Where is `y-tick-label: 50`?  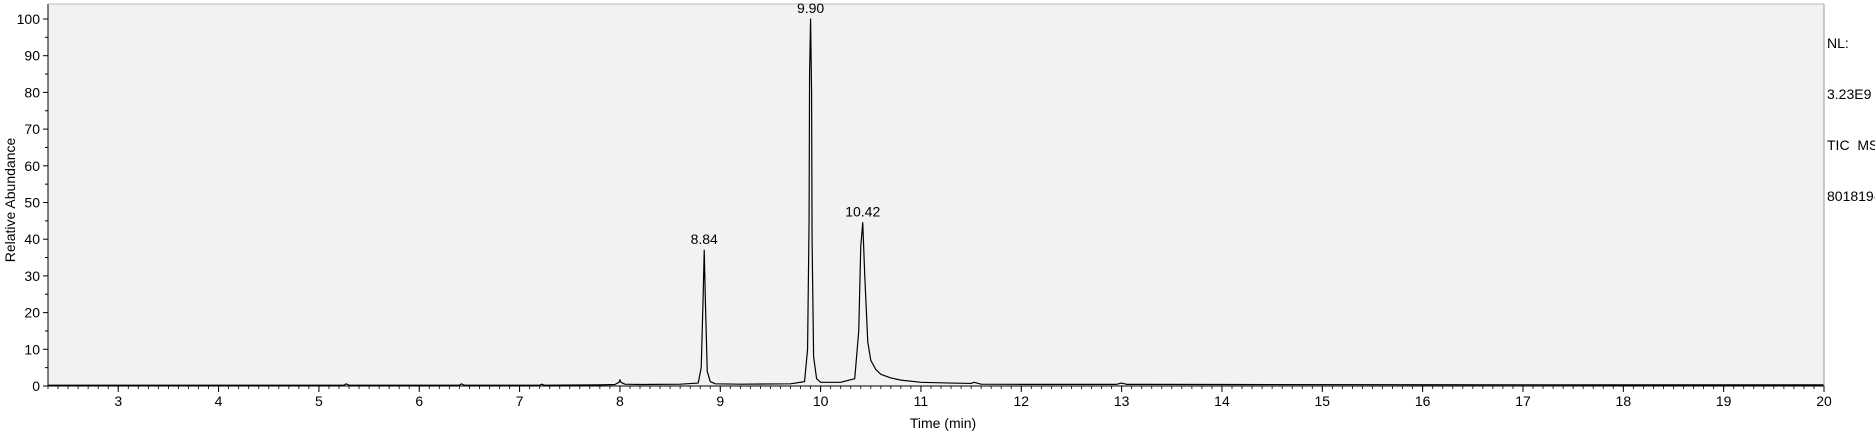 y-tick-label: 50 is located at coordinates (32, 203).